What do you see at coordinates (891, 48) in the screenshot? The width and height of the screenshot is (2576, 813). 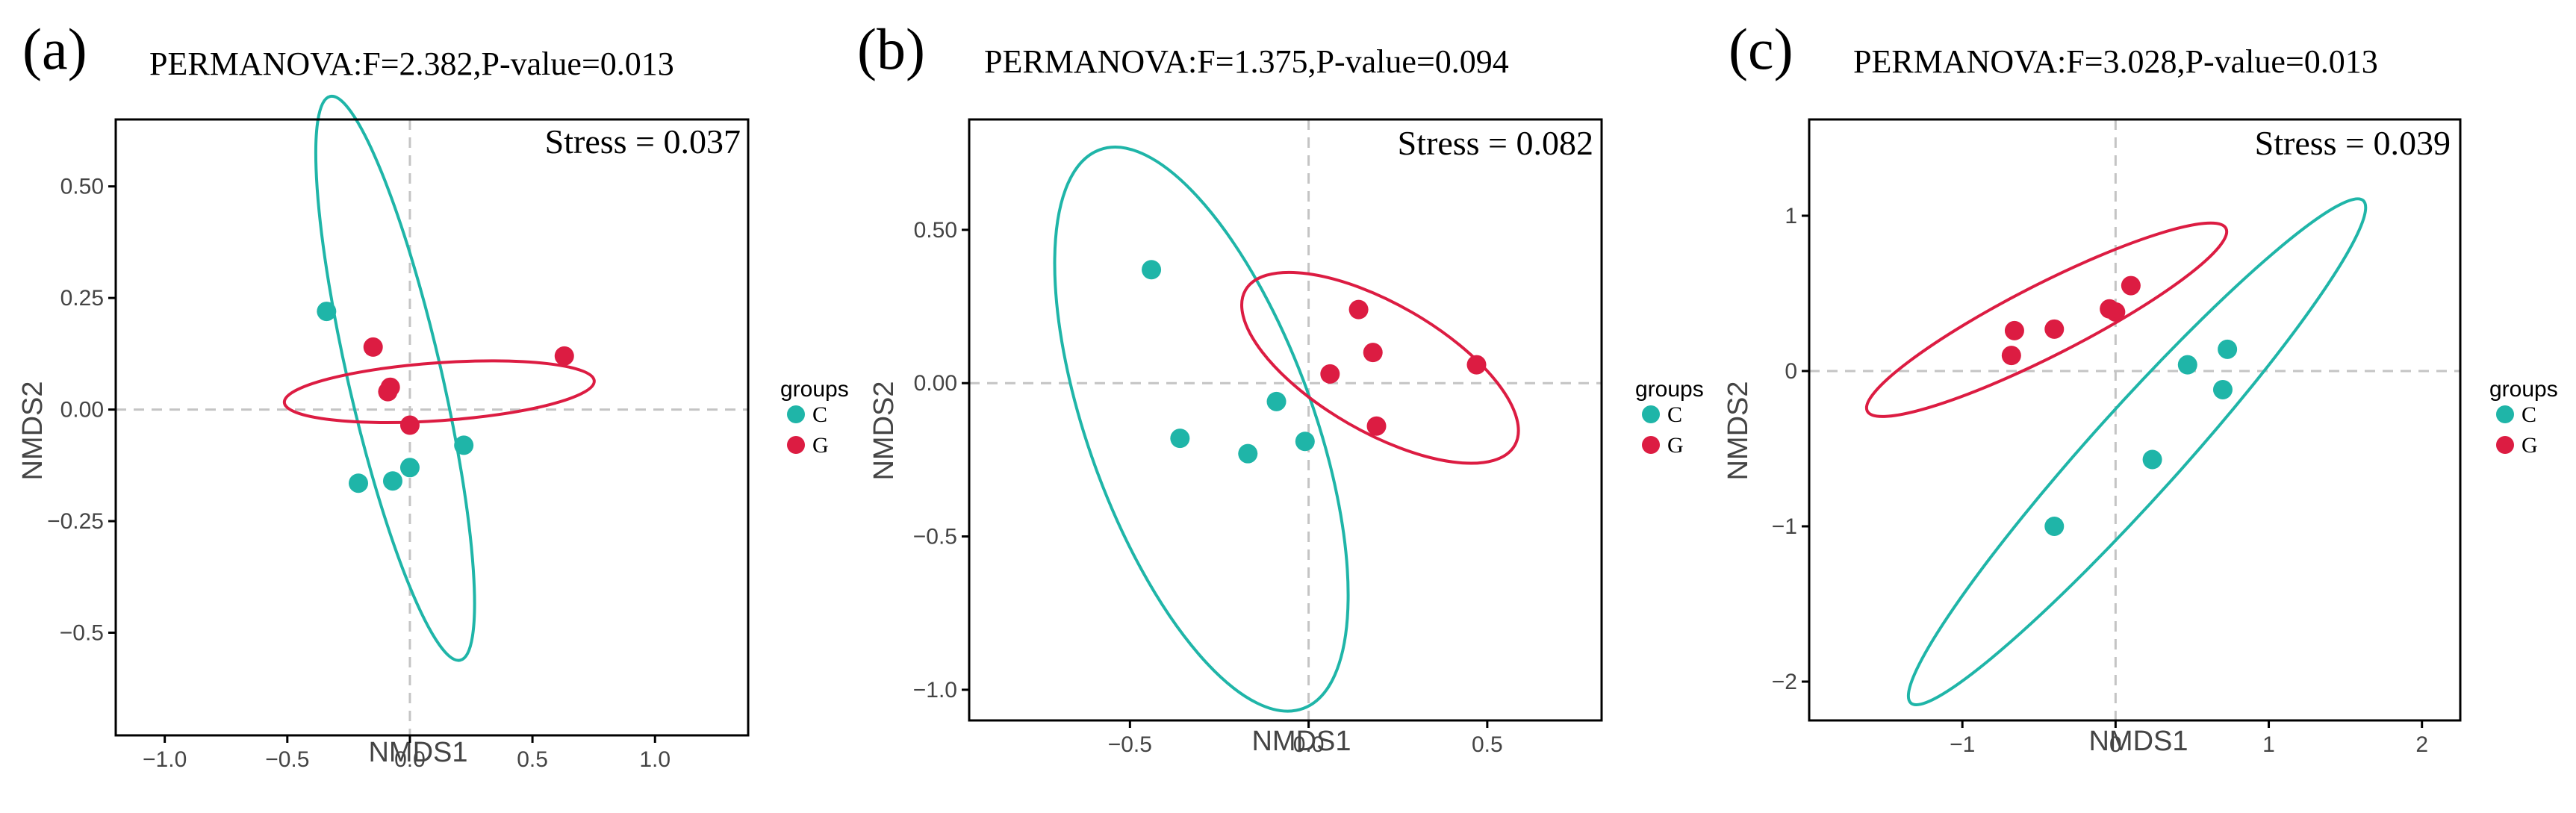 I see `panel-label: (b)` at bounding box center [891, 48].